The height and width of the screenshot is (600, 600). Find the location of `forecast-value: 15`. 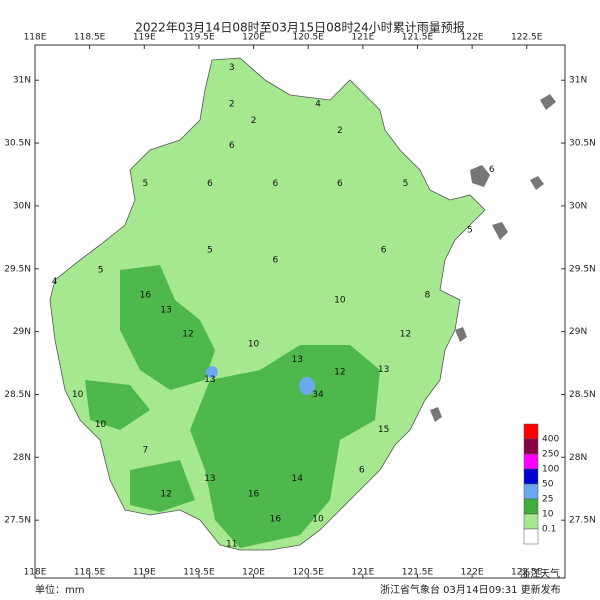

forecast-value: 15 is located at coordinates (383, 430).